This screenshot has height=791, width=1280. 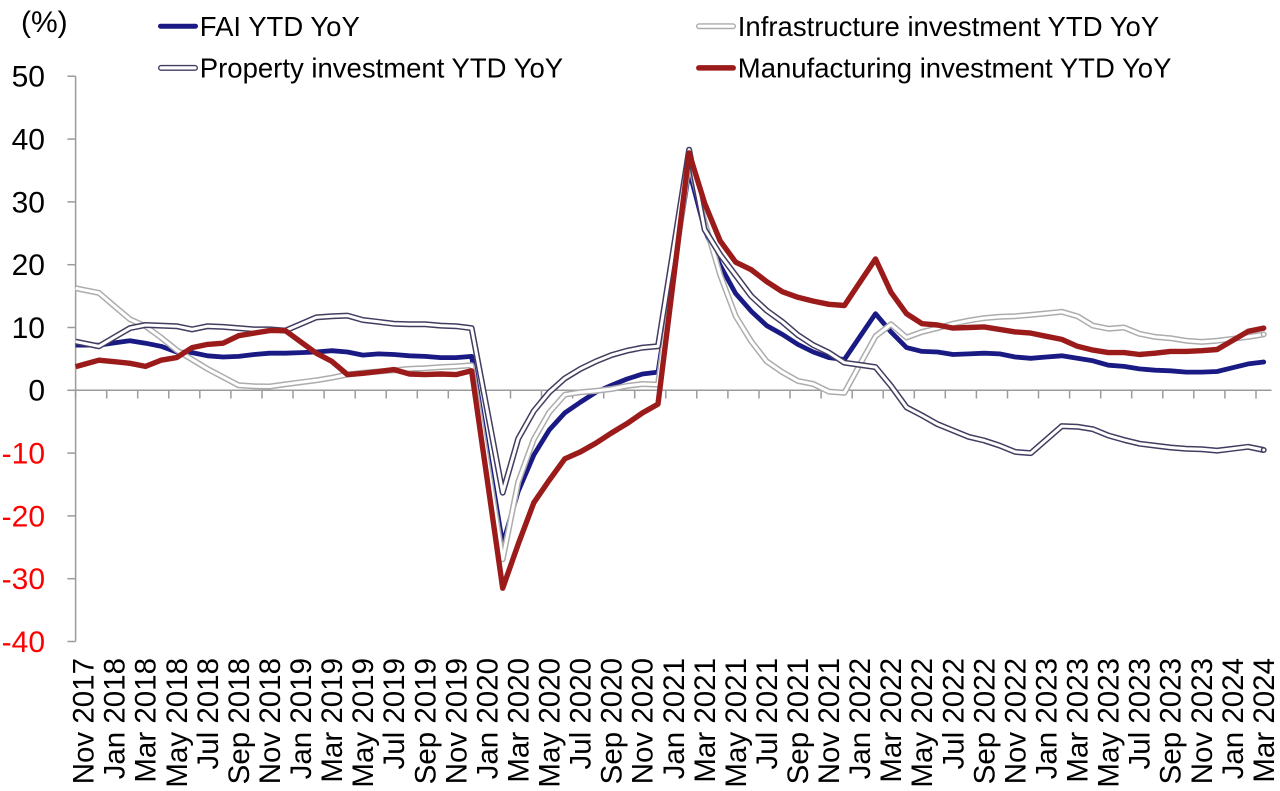 What do you see at coordinates (1078, 720) in the screenshot?
I see `svg-text: Mar 2023` at bounding box center [1078, 720].